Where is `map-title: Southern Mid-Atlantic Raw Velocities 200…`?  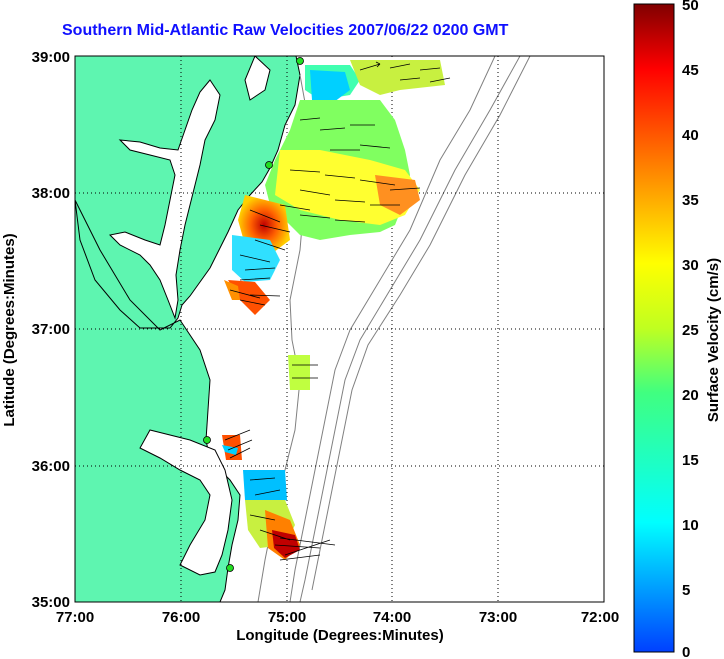 map-title: Southern Mid-Atlantic Raw Velocities 200… is located at coordinates (285, 30).